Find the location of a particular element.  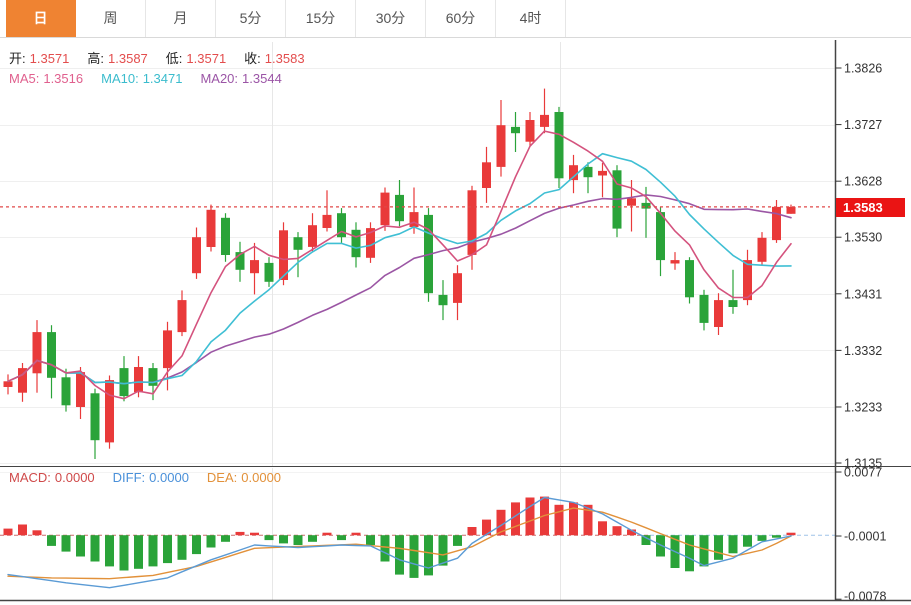

low-label: 低: is located at coordinates (174, 58).